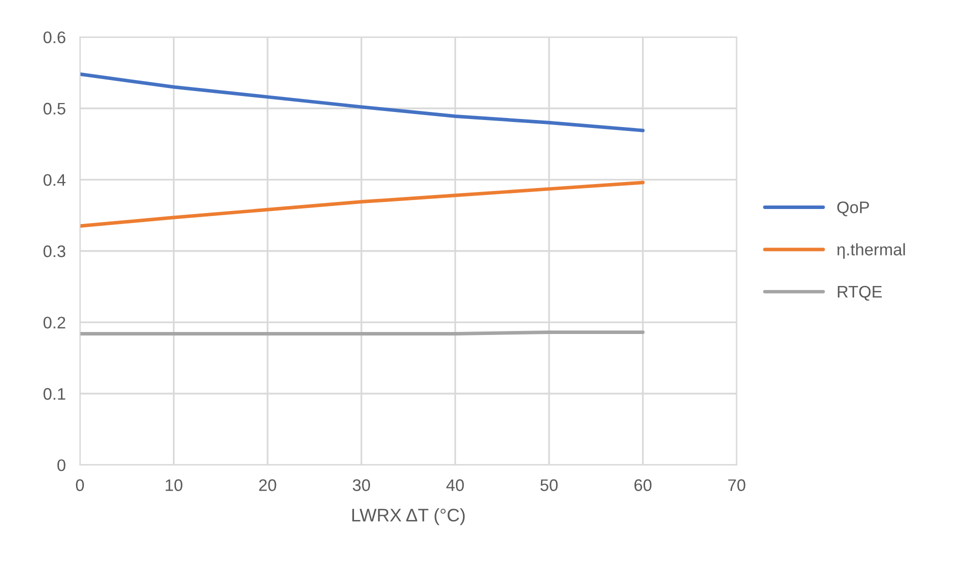  Describe the element at coordinates (55, 108) in the screenshot. I see `y-tick-label: 0.5` at that location.